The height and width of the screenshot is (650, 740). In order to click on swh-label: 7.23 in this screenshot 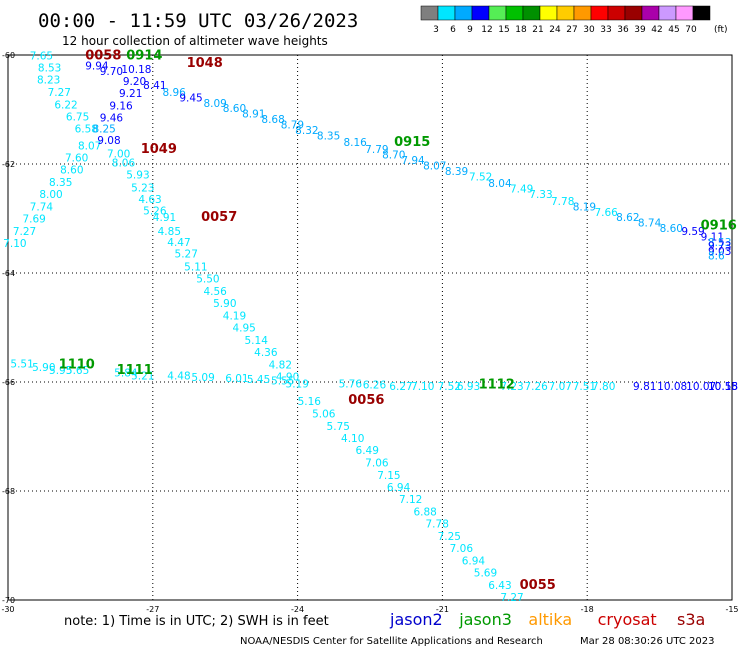, I will do `click(511, 387)`.